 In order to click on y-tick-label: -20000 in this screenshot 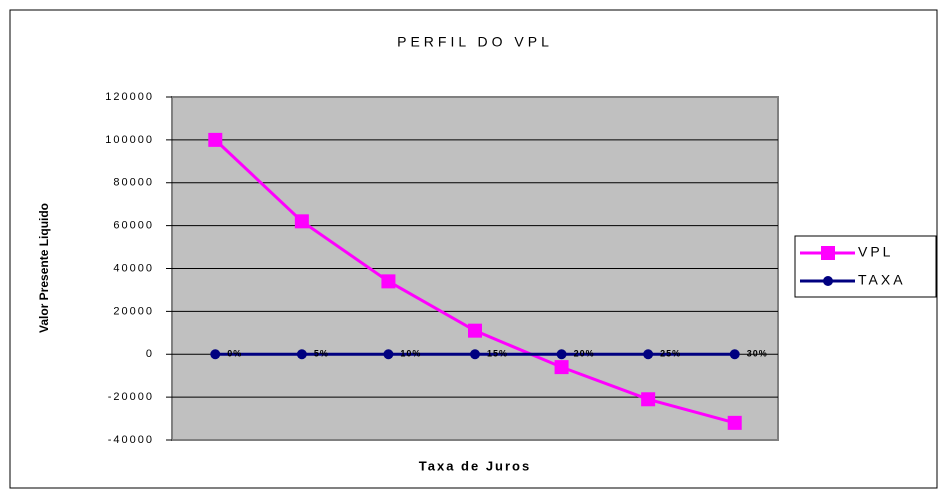, I will do `click(131, 397)`.